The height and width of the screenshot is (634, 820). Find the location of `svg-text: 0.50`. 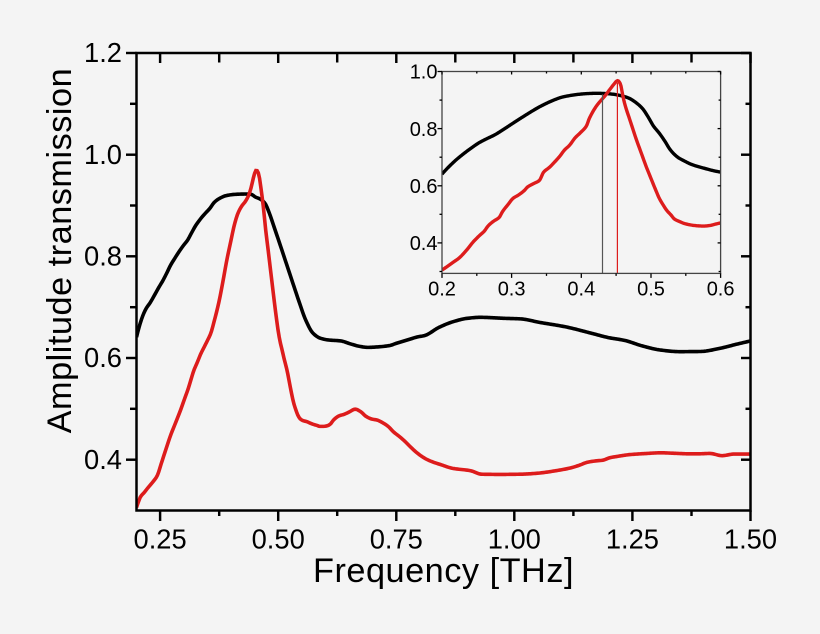

svg-text: 0.50 is located at coordinates (278, 539).